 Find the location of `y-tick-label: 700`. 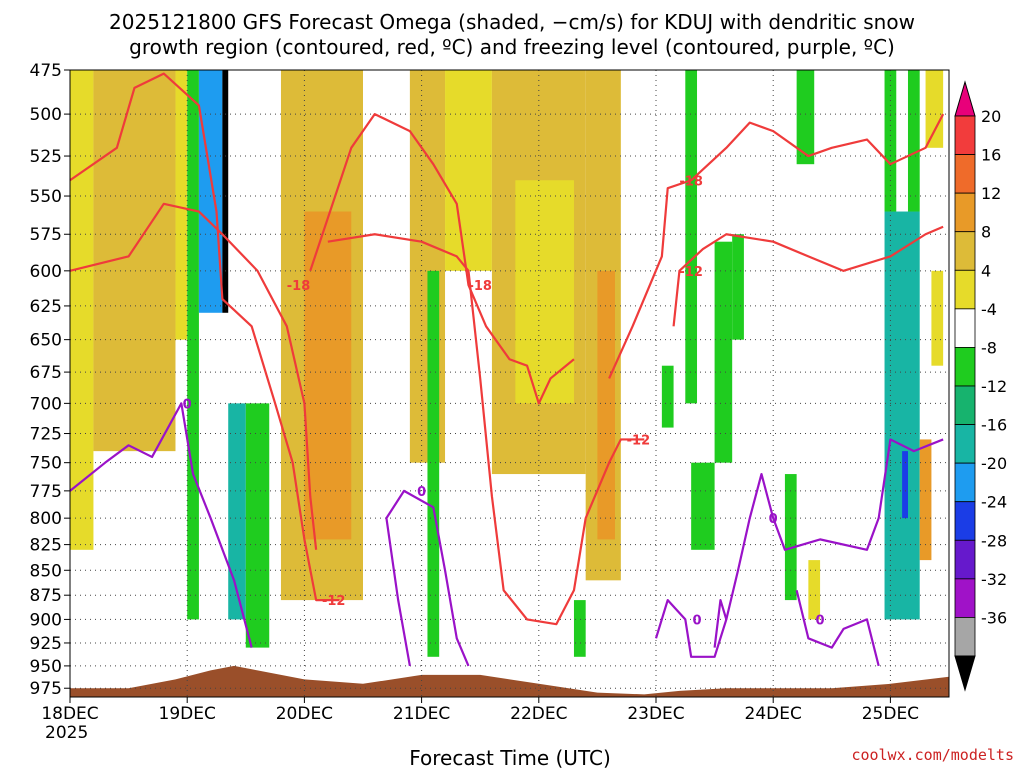

y-tick-label: 700 is located at coordinates (46, 404).